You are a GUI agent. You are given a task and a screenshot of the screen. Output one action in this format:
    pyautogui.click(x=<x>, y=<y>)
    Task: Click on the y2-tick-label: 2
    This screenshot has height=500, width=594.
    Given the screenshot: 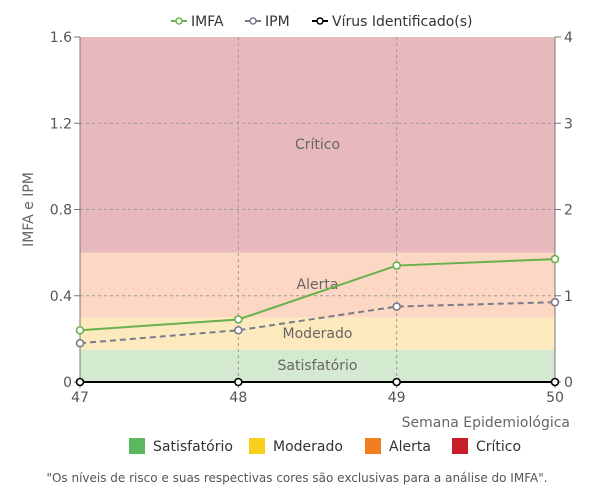 What is the action you would take?
    pyautogui.click(x=568, y=211)
    